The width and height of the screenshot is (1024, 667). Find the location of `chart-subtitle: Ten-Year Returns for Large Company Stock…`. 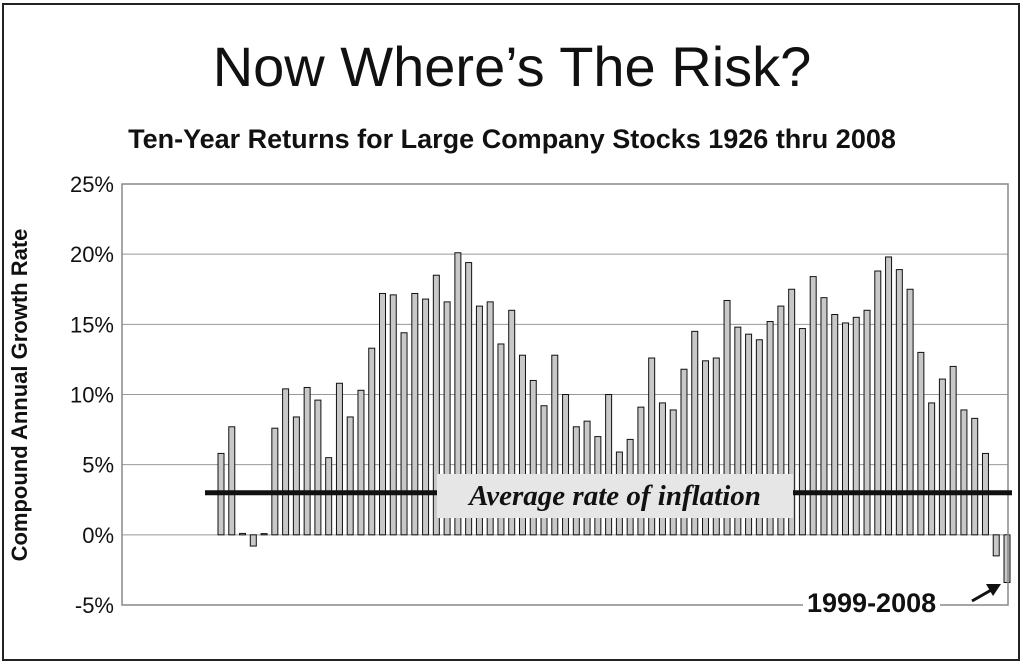

chart-subtitle: Ten-Year Returns for Large Company Stock… is located at coordinates (512, 139).